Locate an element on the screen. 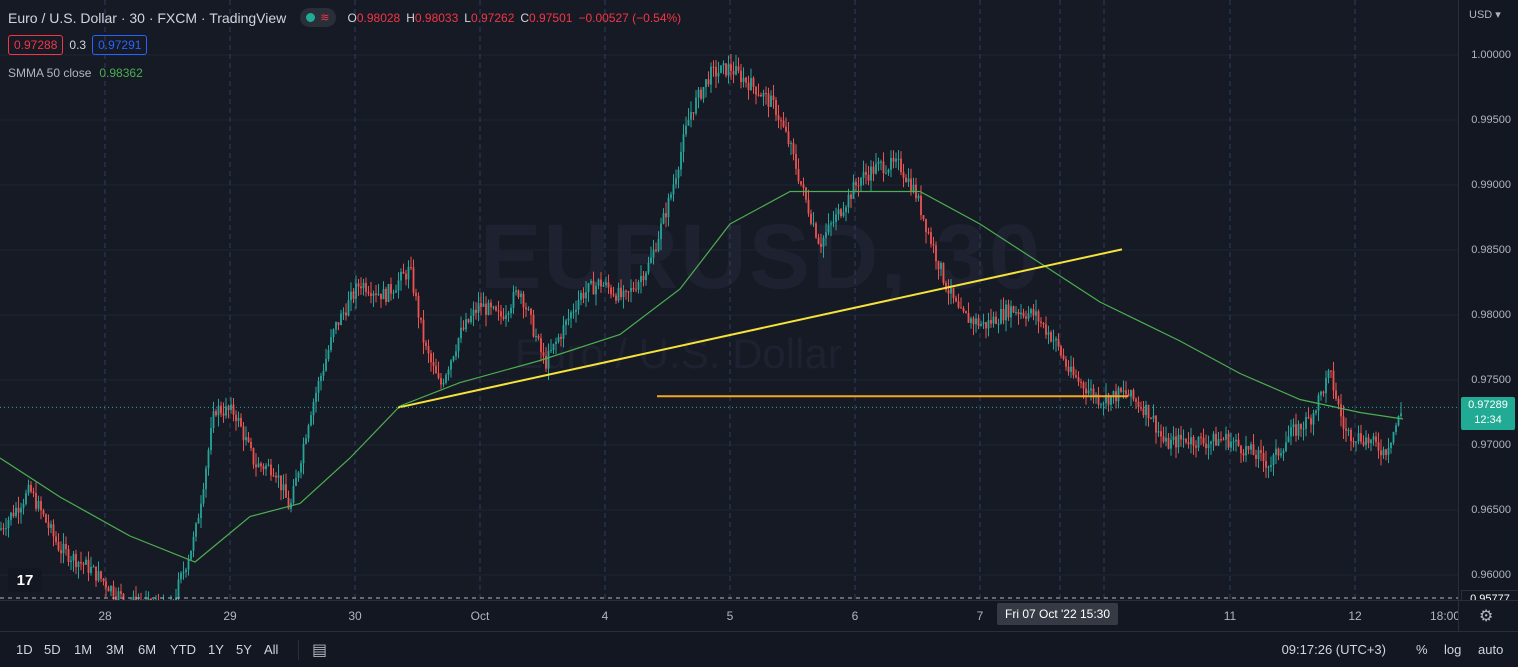  market-status-pill: ≋ is located at coordinates (317, 17).